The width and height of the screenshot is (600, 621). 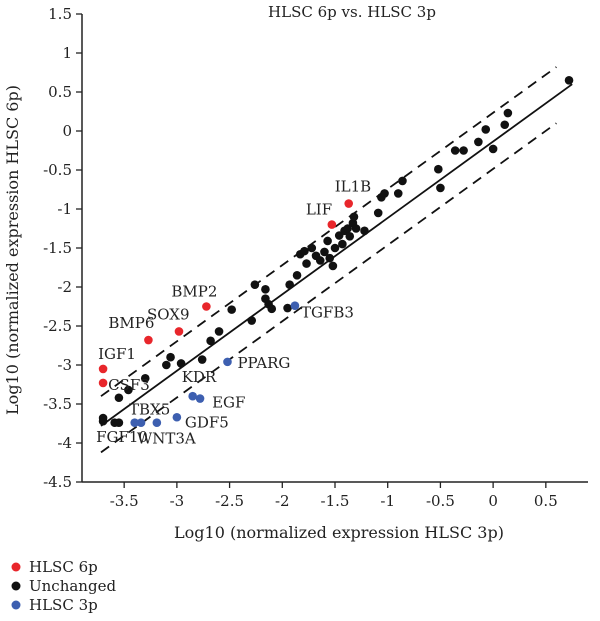 I want to click on y-tick-label: -1.5, so click(x=57, y=248).